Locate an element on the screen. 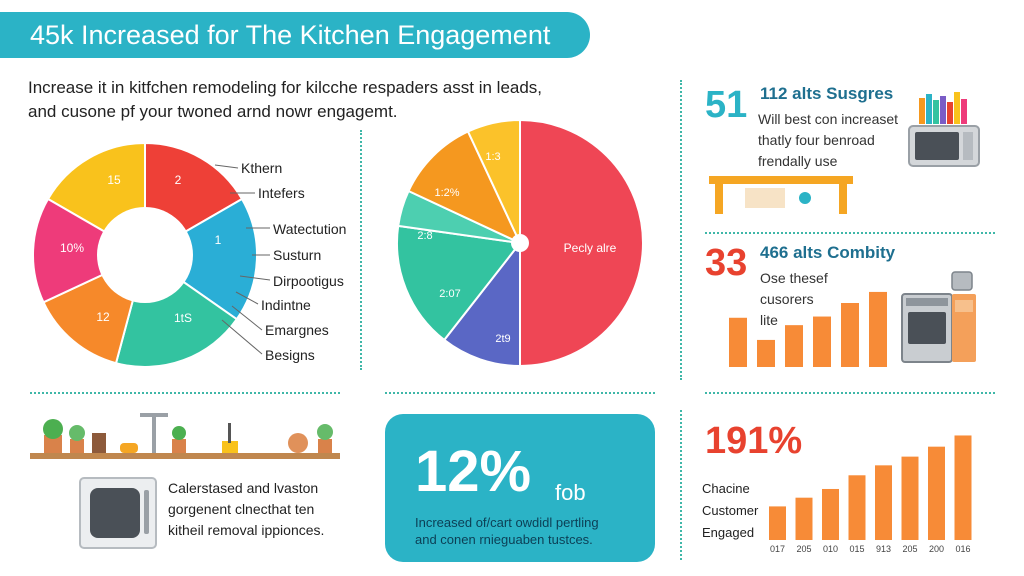 The image size is (1024, 576). shelf-board is located at coordinates (185, 456).